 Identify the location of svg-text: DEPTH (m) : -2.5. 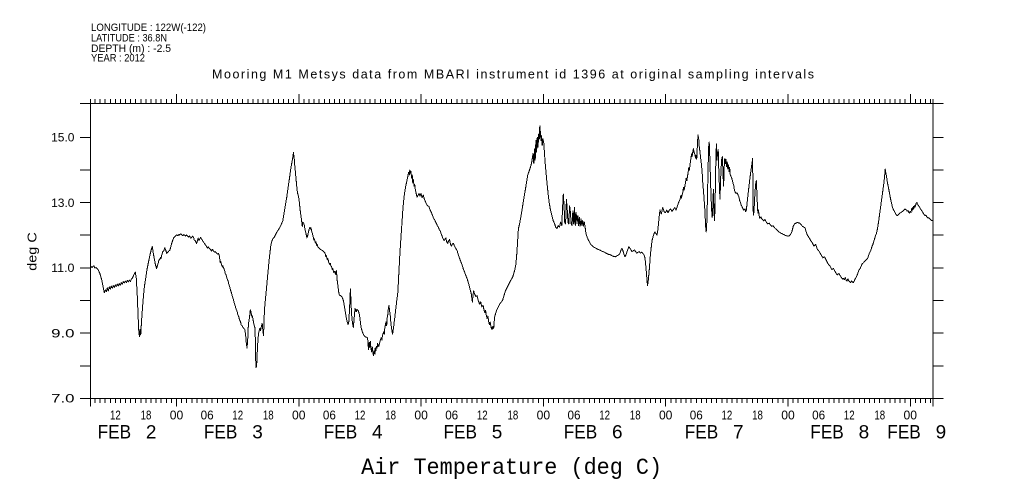
(131, 49).